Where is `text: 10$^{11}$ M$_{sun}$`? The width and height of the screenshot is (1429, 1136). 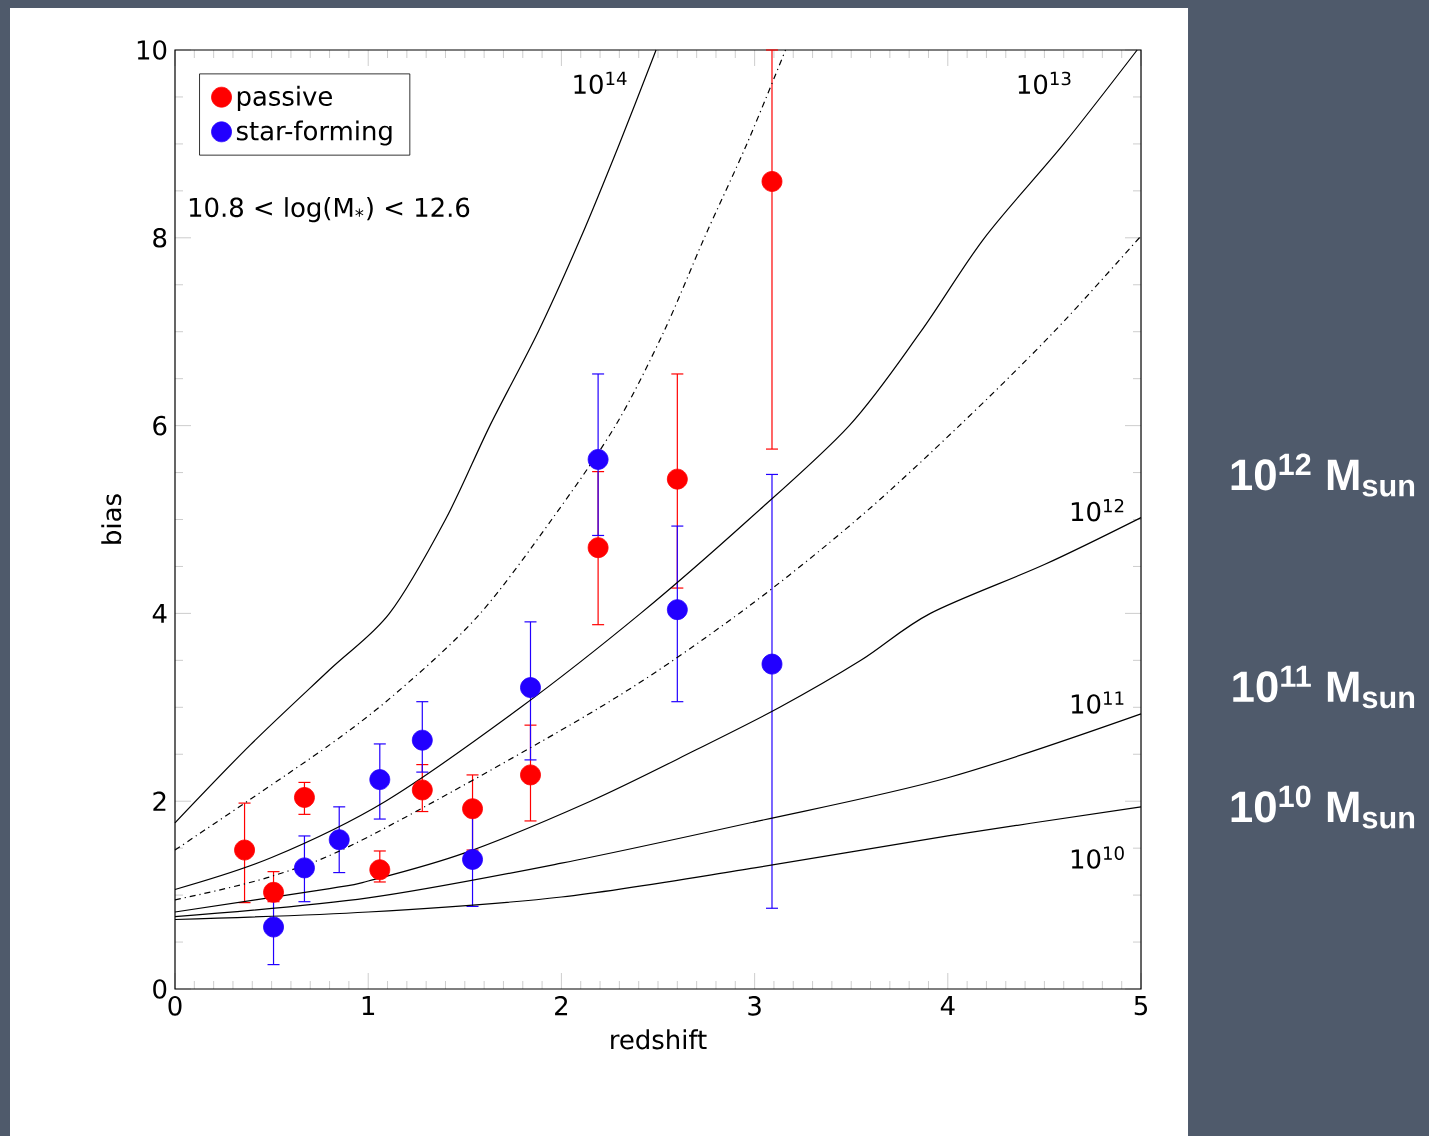 text: 10$^{11}$ M$_{sun}$ is located at coordinates (1324, 687).